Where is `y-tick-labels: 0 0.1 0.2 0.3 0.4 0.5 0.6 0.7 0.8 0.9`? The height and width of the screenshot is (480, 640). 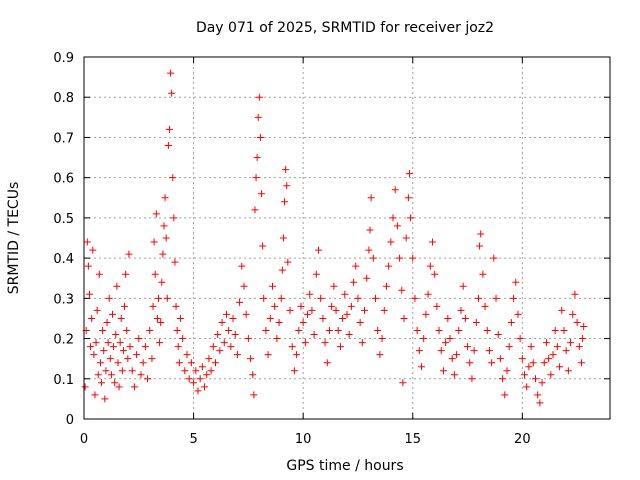 y-tick-labels: 0 0.1 0.2 0.3 0.4 0.5 0.6 0.7 0.8 0.9 is located at coordinates (63, 239).